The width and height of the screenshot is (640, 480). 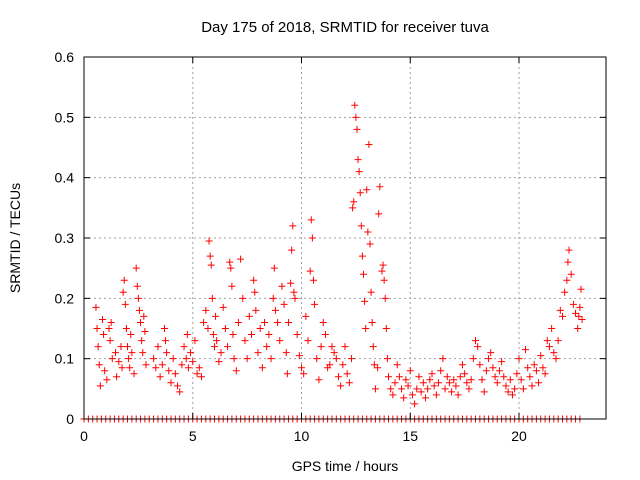 I want to click on x-tick-label: 10, so click(x=302, y=436).